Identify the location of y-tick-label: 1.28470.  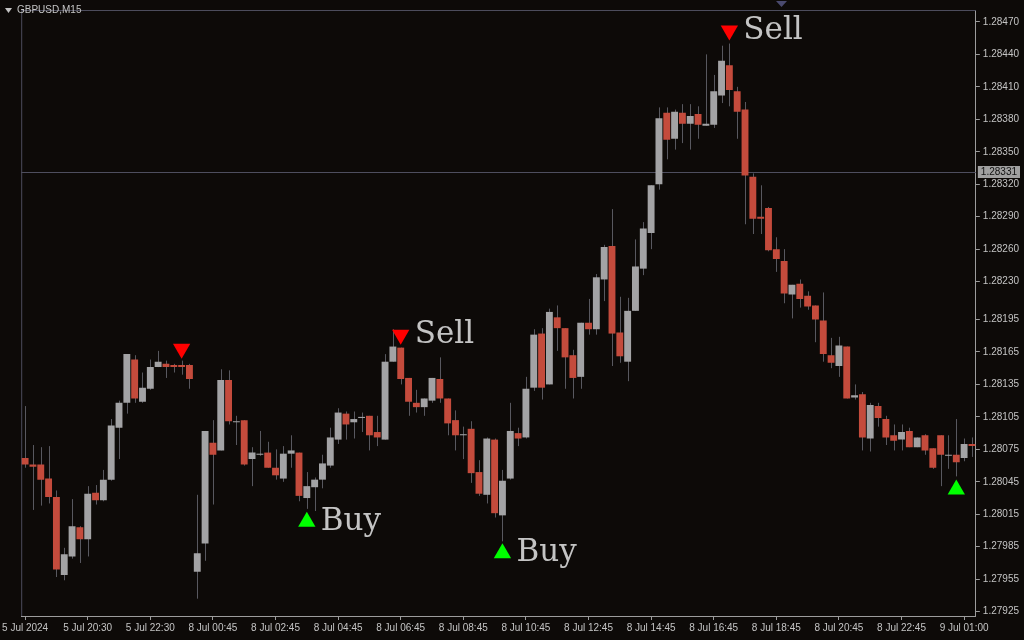
(1001, 21).